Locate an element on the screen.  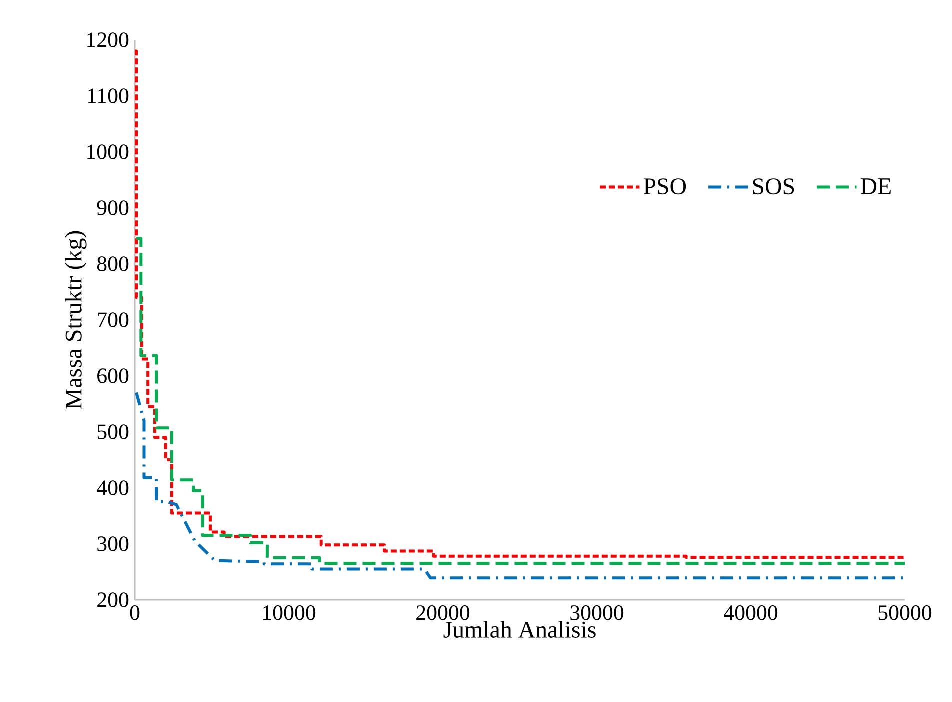
x-tick-label: 30000 is located at coordinates (597, 613).